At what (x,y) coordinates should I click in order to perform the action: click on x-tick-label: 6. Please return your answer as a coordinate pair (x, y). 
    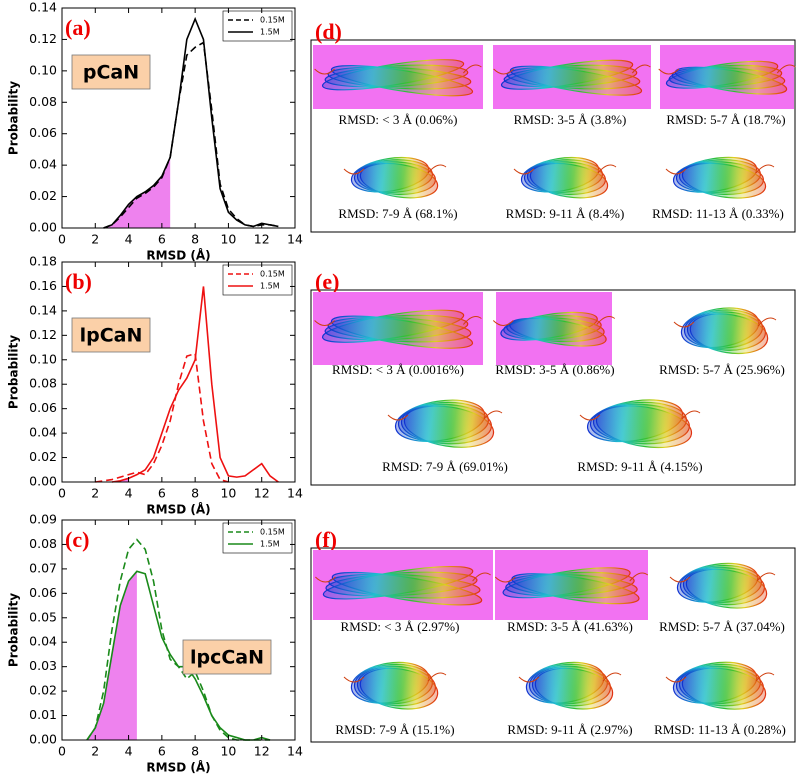
    Looking at the image, I should click on (162, 751).